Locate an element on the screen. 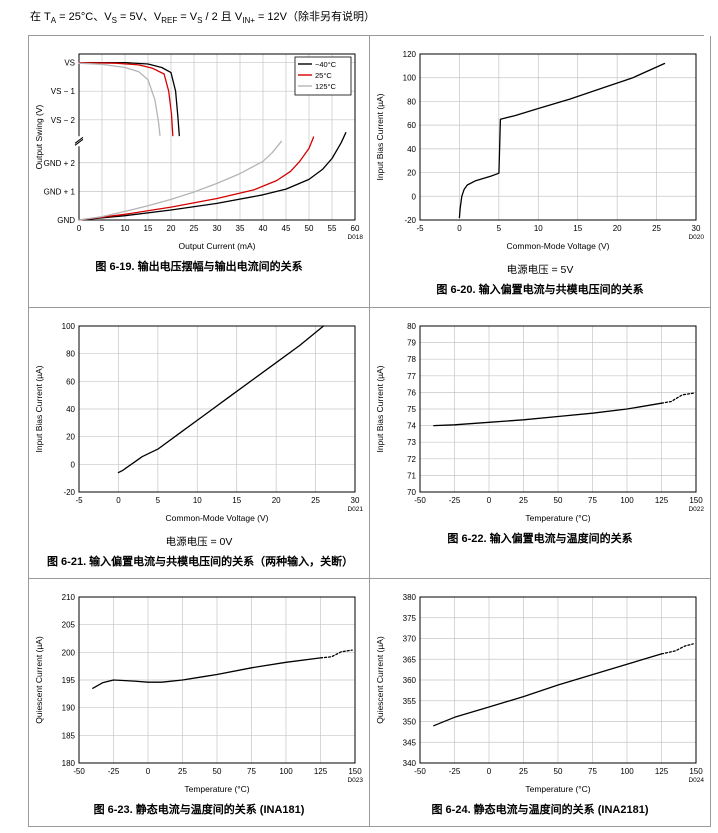 This screenshot has width=718, height=833. y-tick-label: 200 is located at coordinates (69, 652).